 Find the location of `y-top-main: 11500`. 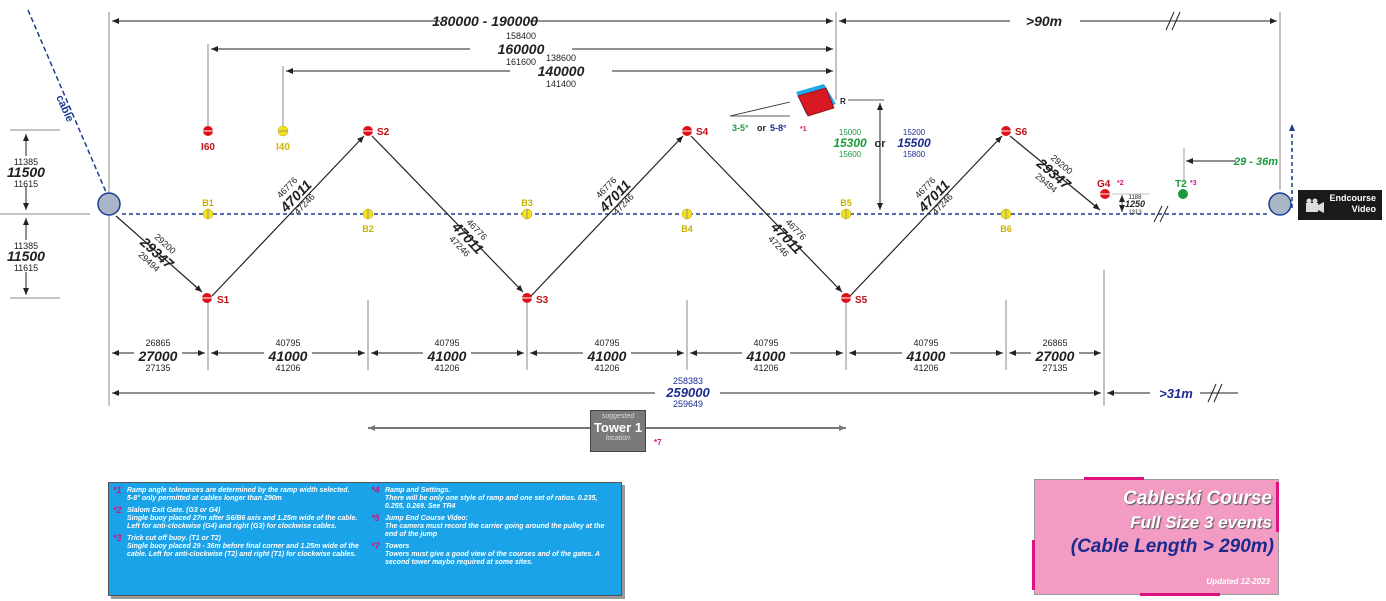

y-top-main: 11500 is located at coordinates (26, 172).